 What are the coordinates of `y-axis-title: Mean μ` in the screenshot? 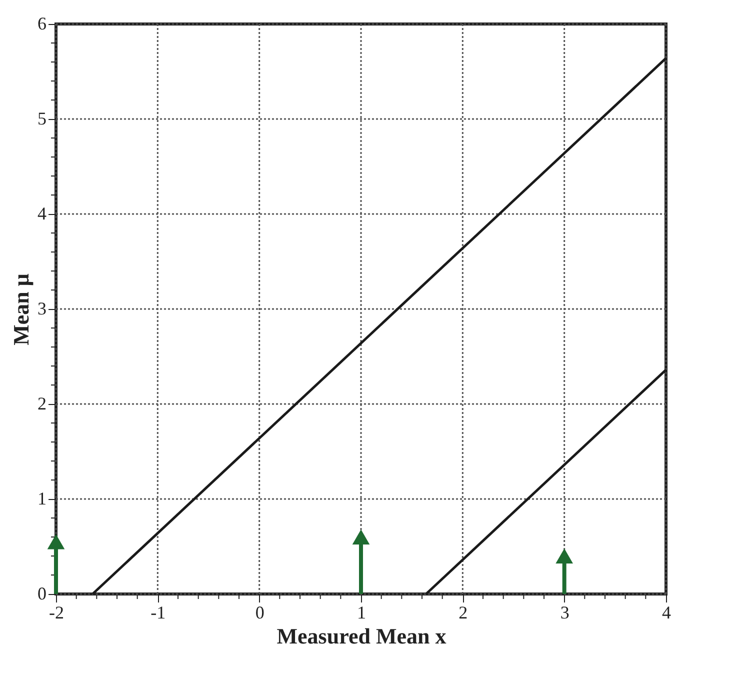 It's located at (21, 309).